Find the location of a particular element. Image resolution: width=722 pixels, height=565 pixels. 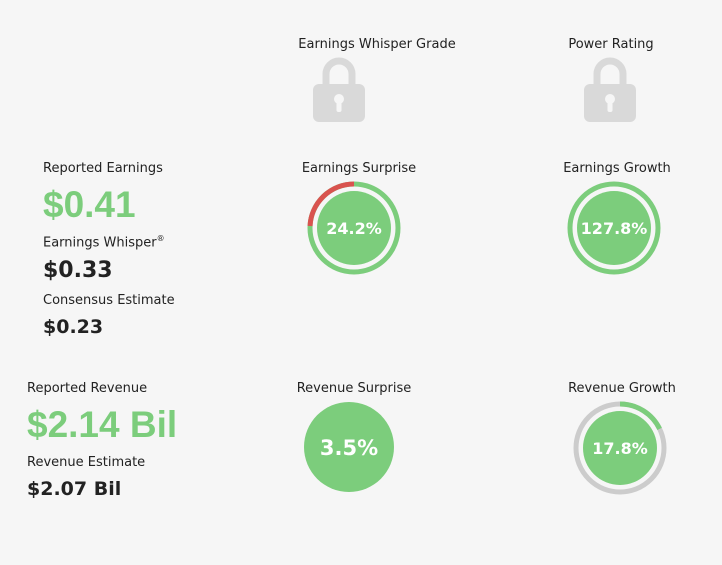

earnings-growth-gauge: 127.8% is located at coordinates (614, 228).